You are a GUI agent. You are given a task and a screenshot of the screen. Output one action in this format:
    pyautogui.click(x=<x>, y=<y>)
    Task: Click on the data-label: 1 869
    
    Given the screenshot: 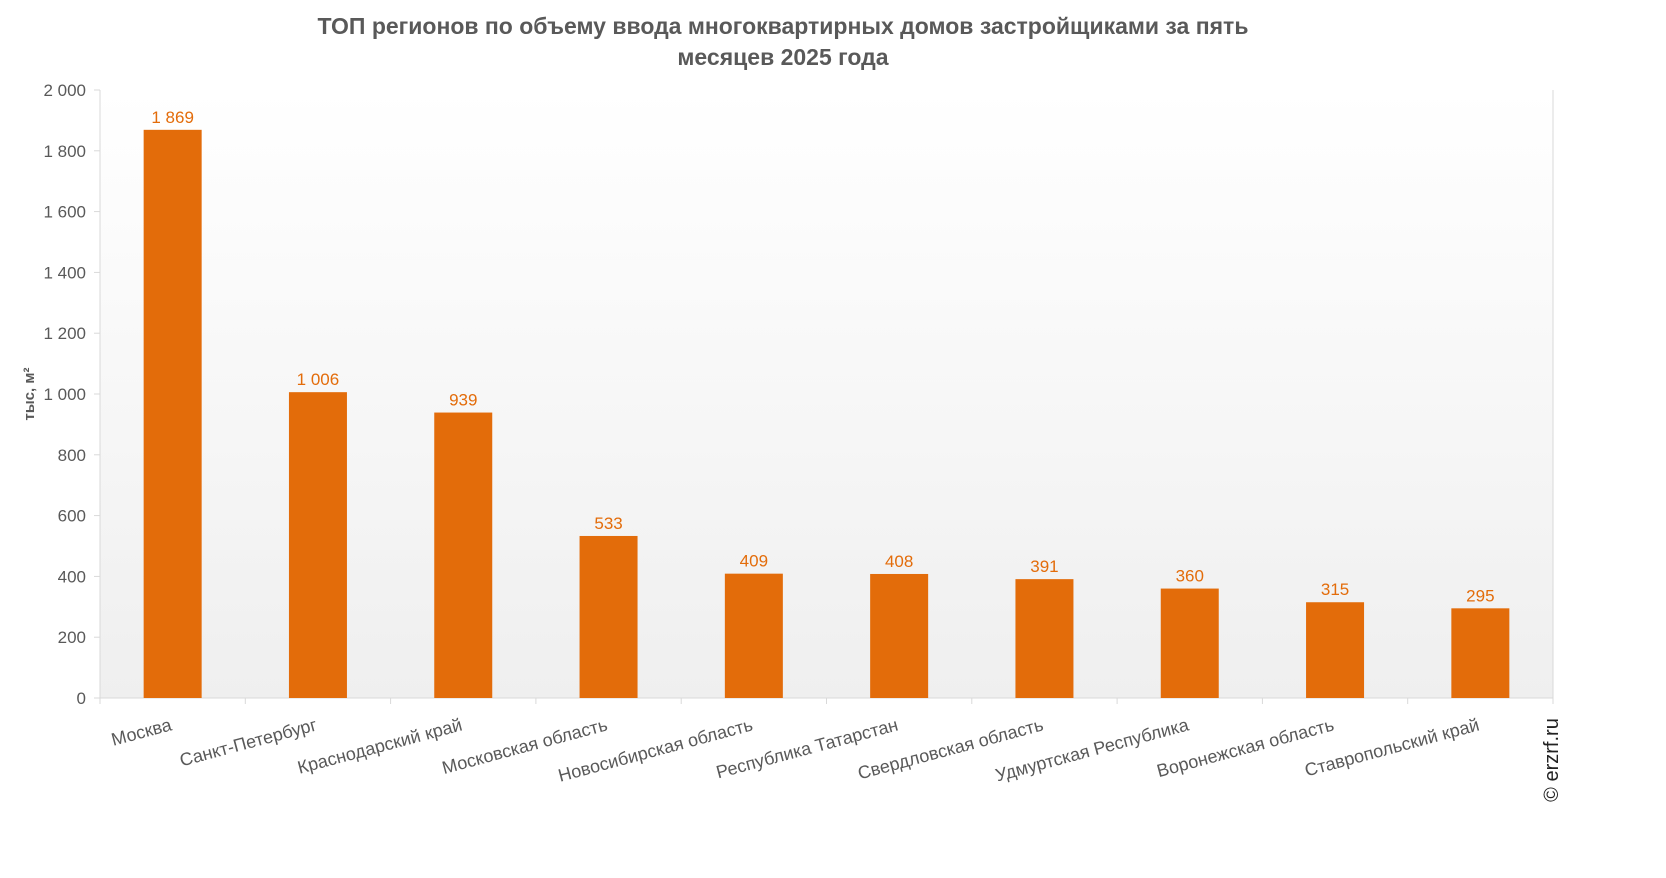 What is the action you would take?
    pyautogui.click(x=172, y=117)
    